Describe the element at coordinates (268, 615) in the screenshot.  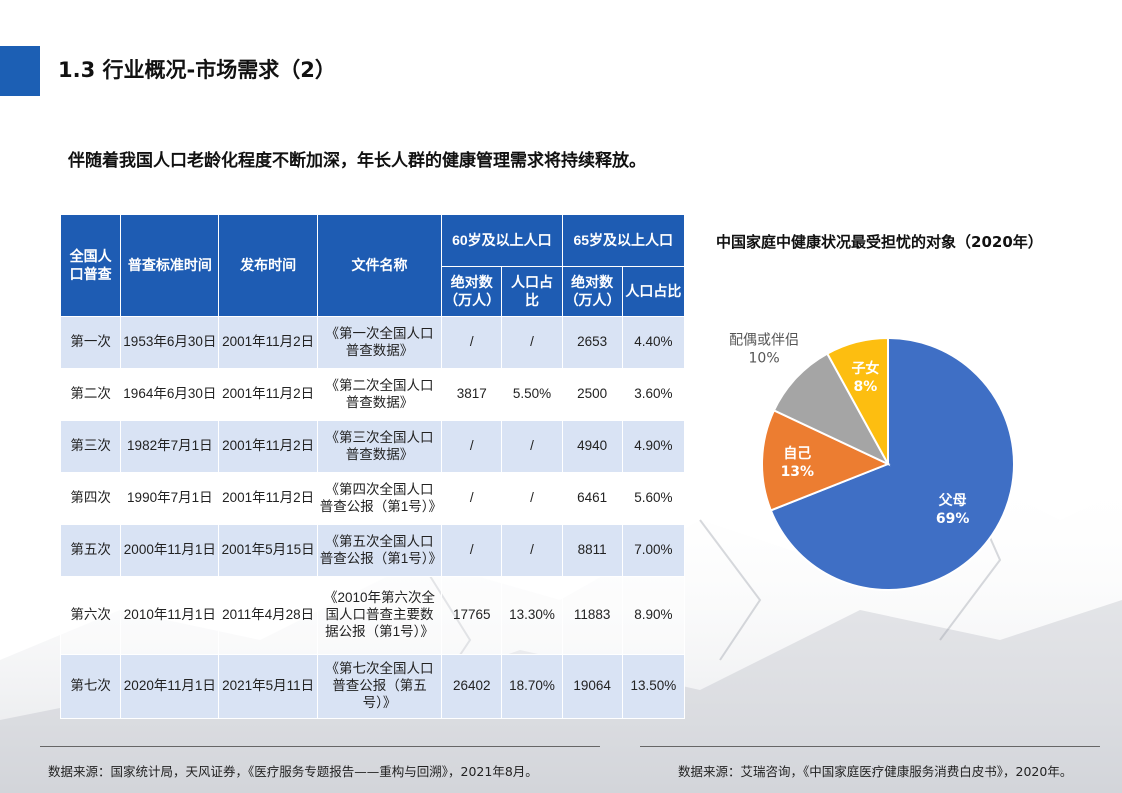
I see `cell-release-time: 2011年4月28日` at that location.